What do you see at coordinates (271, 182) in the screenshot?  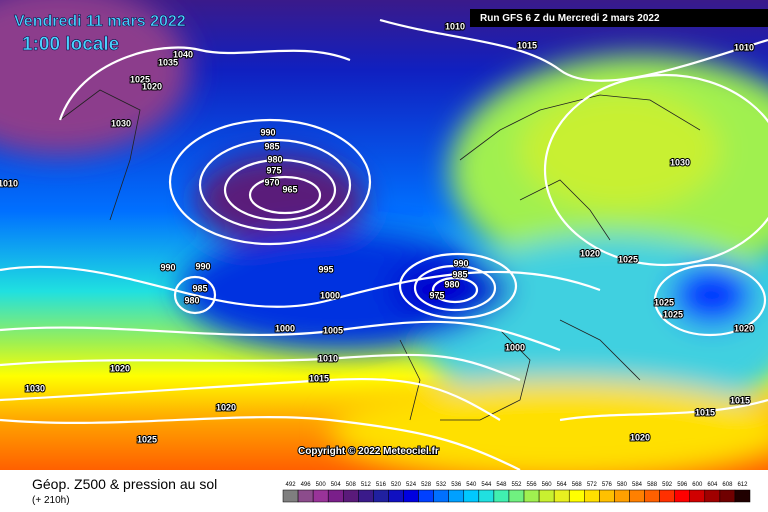 I see `isobar-label: 970` at bounding box center [271, 182].